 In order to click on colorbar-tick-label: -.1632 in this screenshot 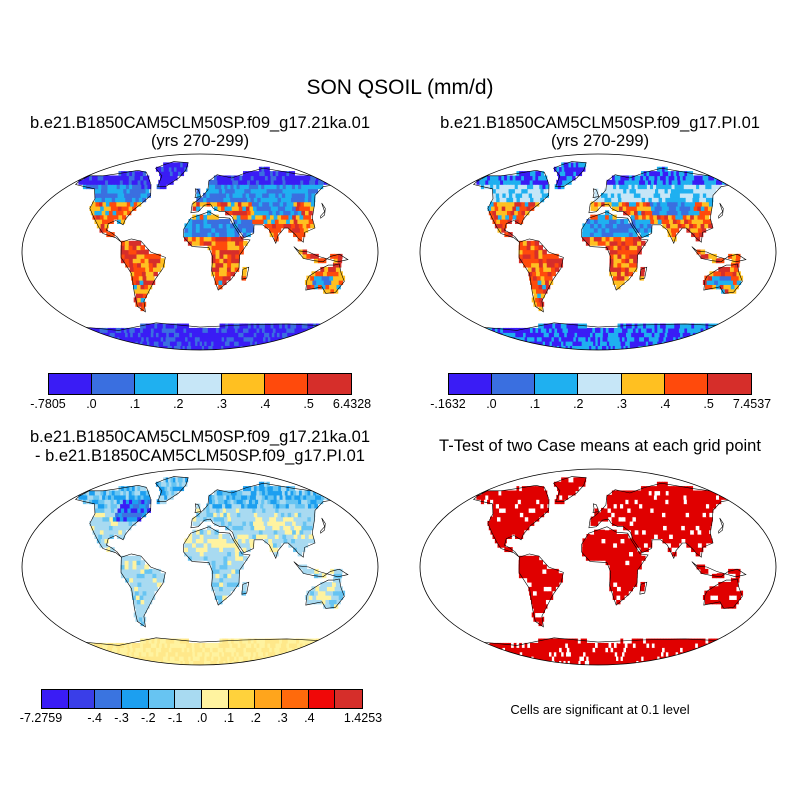, I will do `click(448, 404)`.